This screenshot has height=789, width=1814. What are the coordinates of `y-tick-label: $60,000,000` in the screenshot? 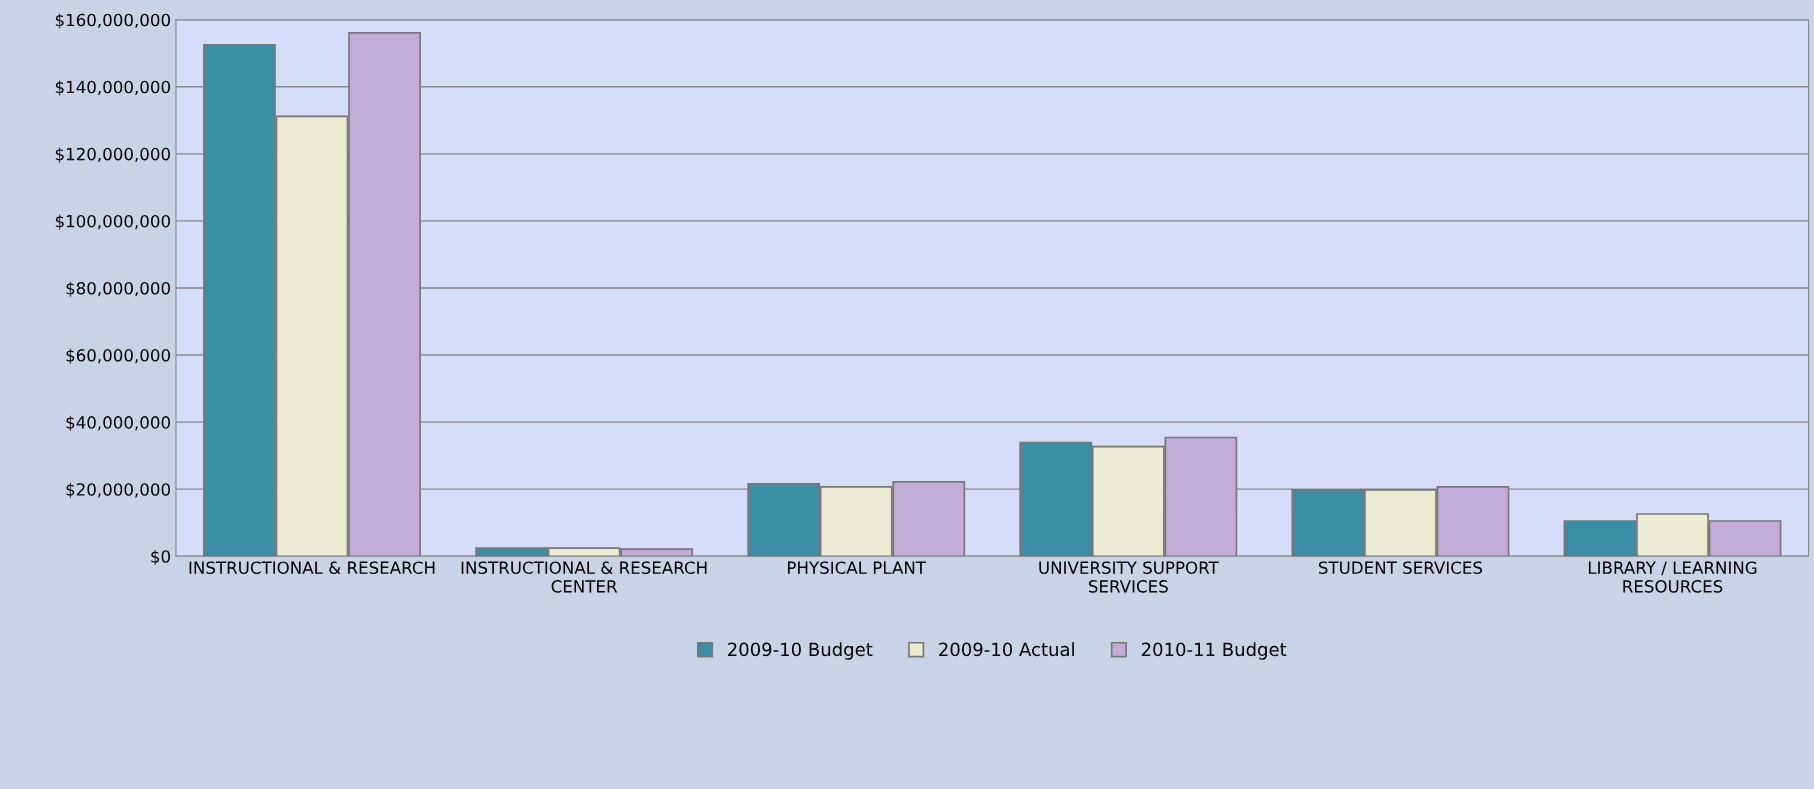 It's located at (118, 356).